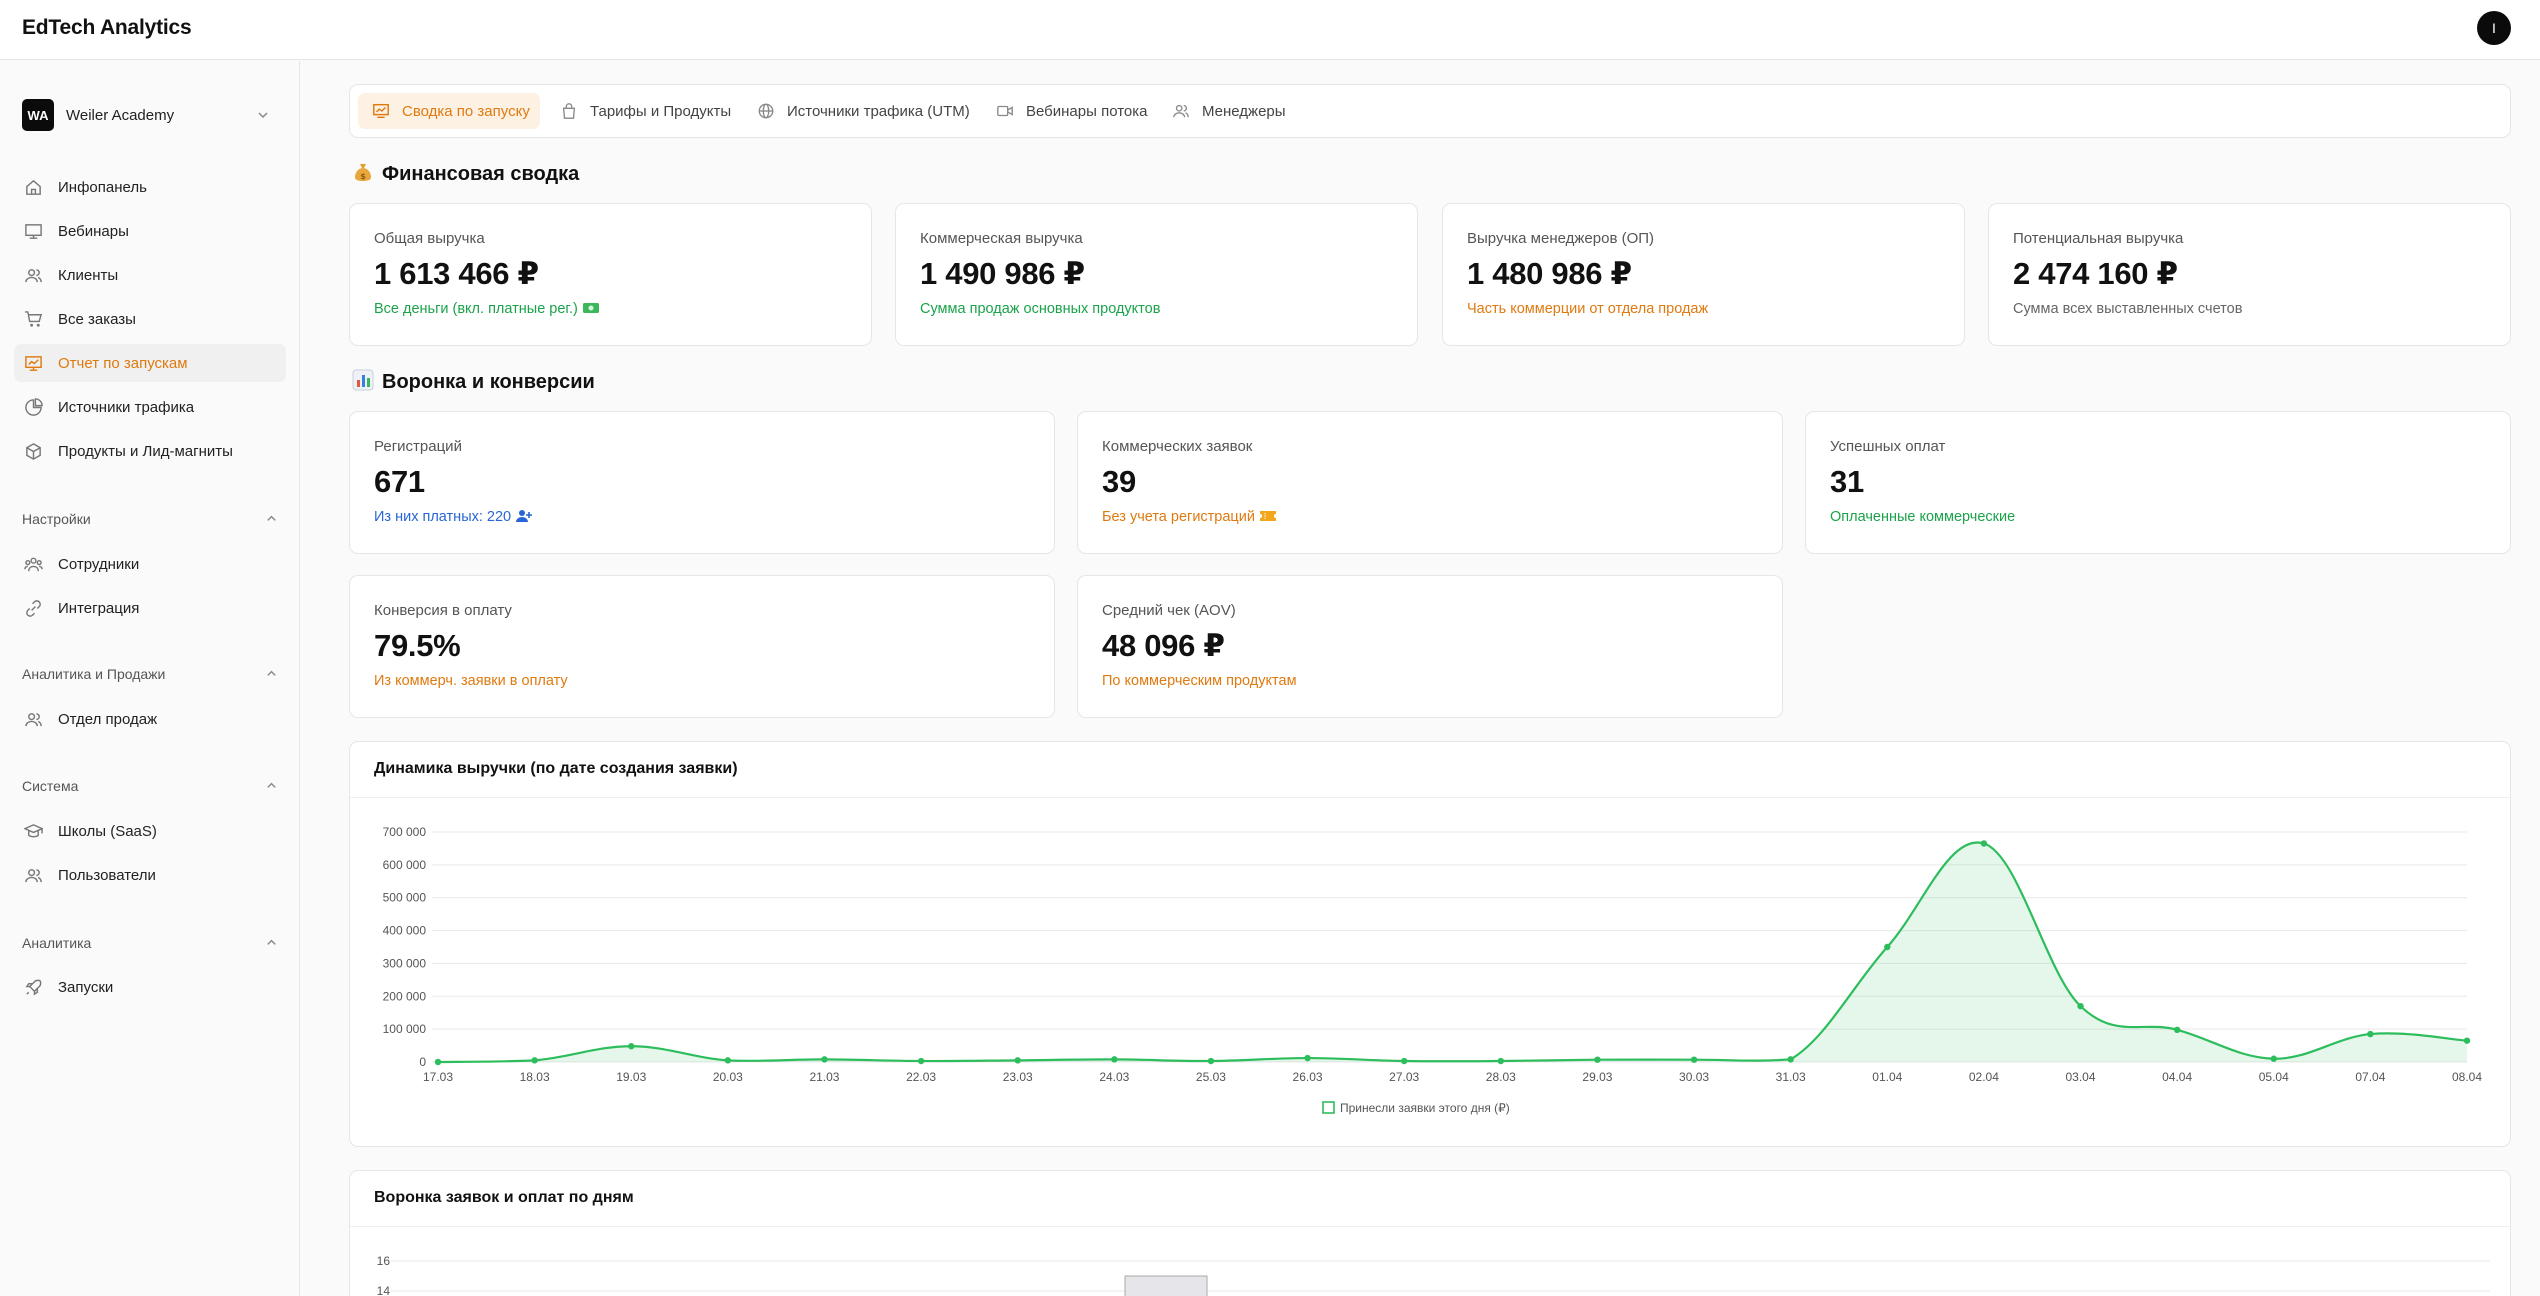  I want to click on school-logo: WA, so click(38, 115).